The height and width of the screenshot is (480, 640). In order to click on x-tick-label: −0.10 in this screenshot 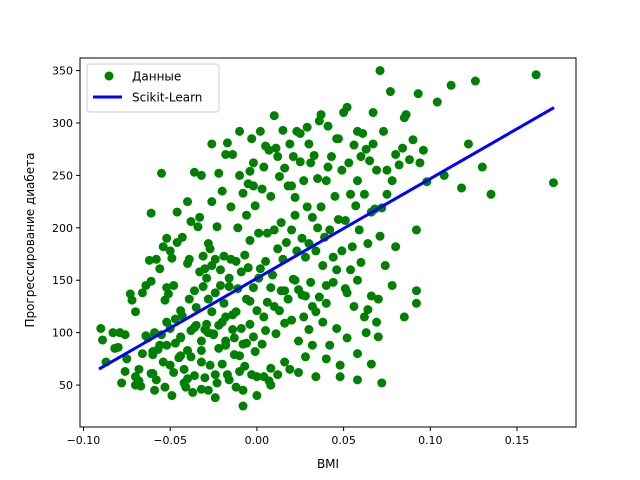, I will do `click(84, 440)`.